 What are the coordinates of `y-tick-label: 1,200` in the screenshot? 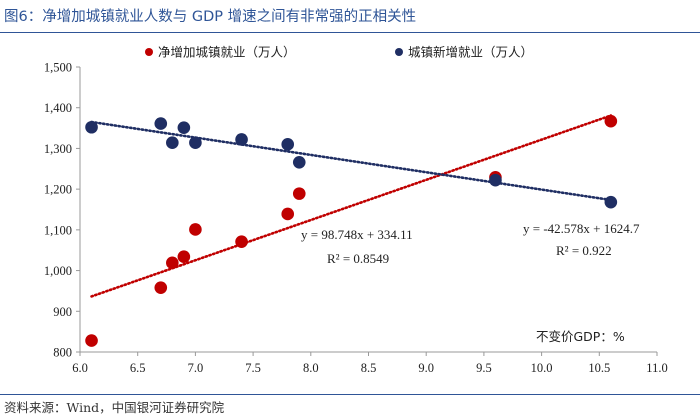 It's located at (58, 190).